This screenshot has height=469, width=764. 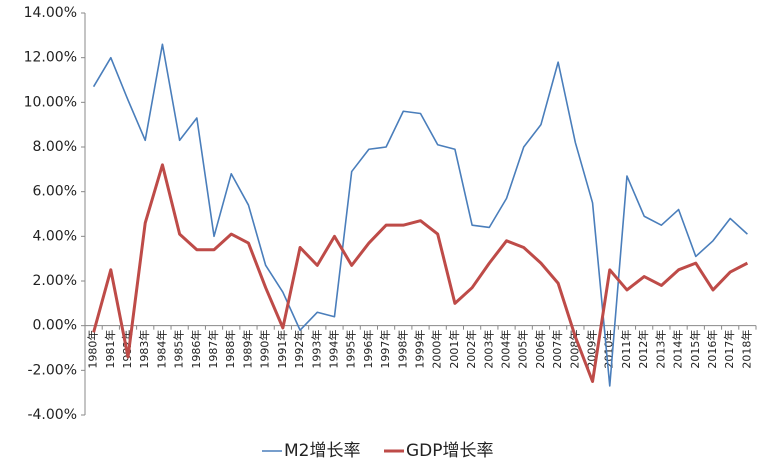 What do you see at coordinates (299, 349) in the screenshot?
I see `x-tick-label: 1992年` at bounding box center [299, 349].